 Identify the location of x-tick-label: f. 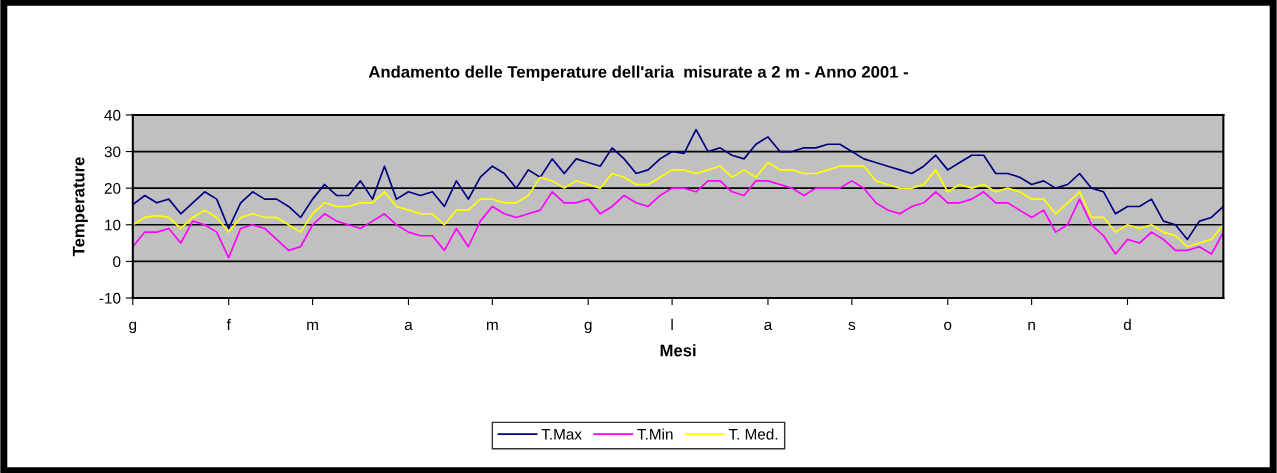
(228, 324).